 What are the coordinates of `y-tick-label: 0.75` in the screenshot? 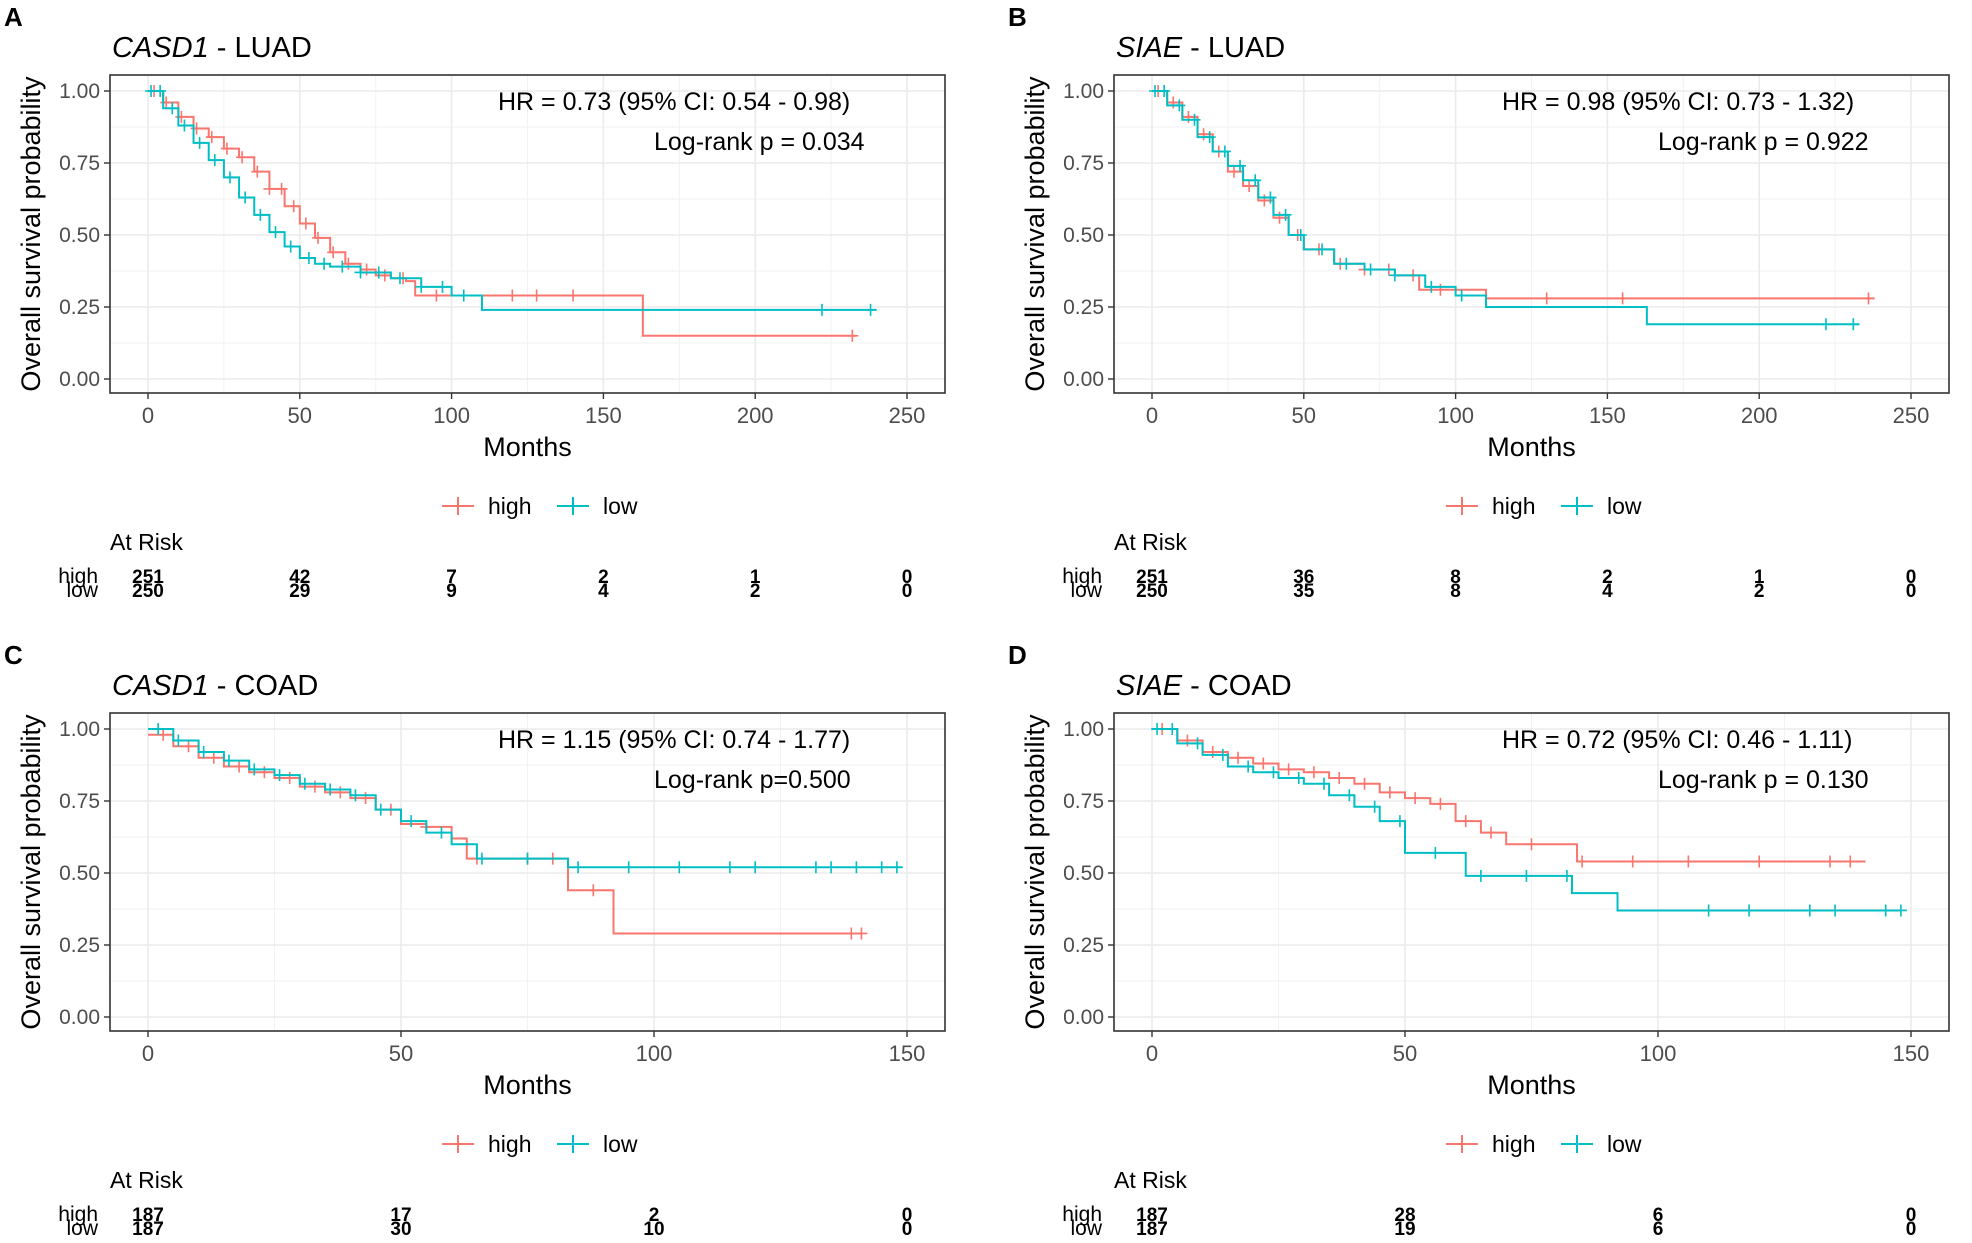 It's located at (79, 801).